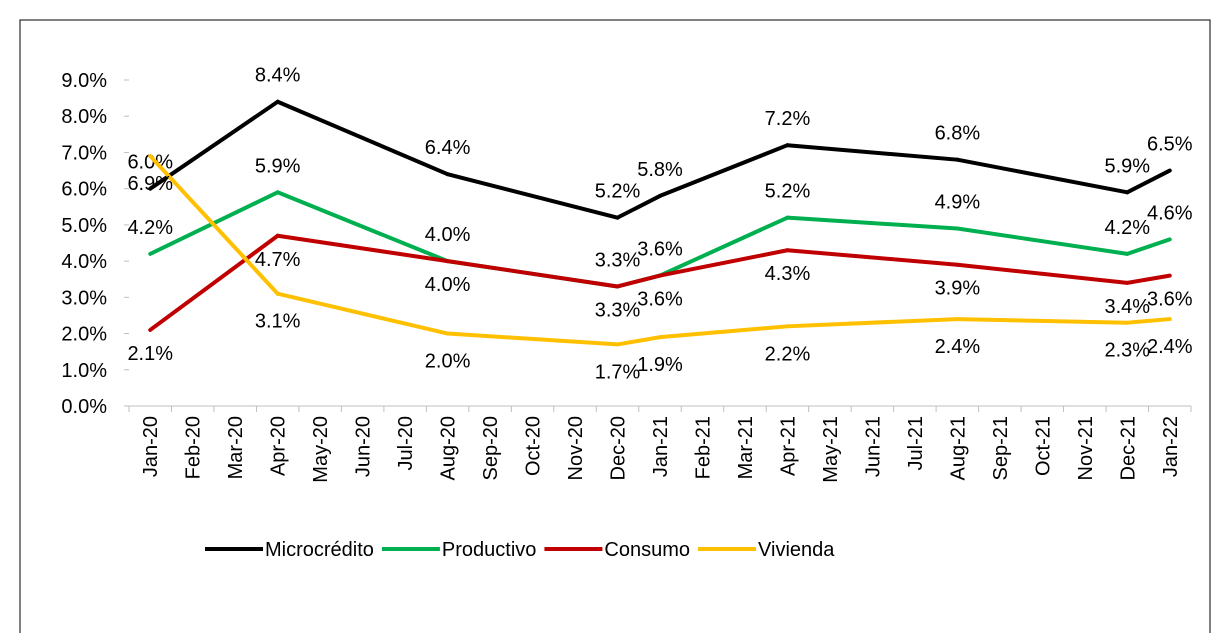 This screenshot has height=638, width=1230. I want to click on data-label: 2.3%, so click(1127, 351).